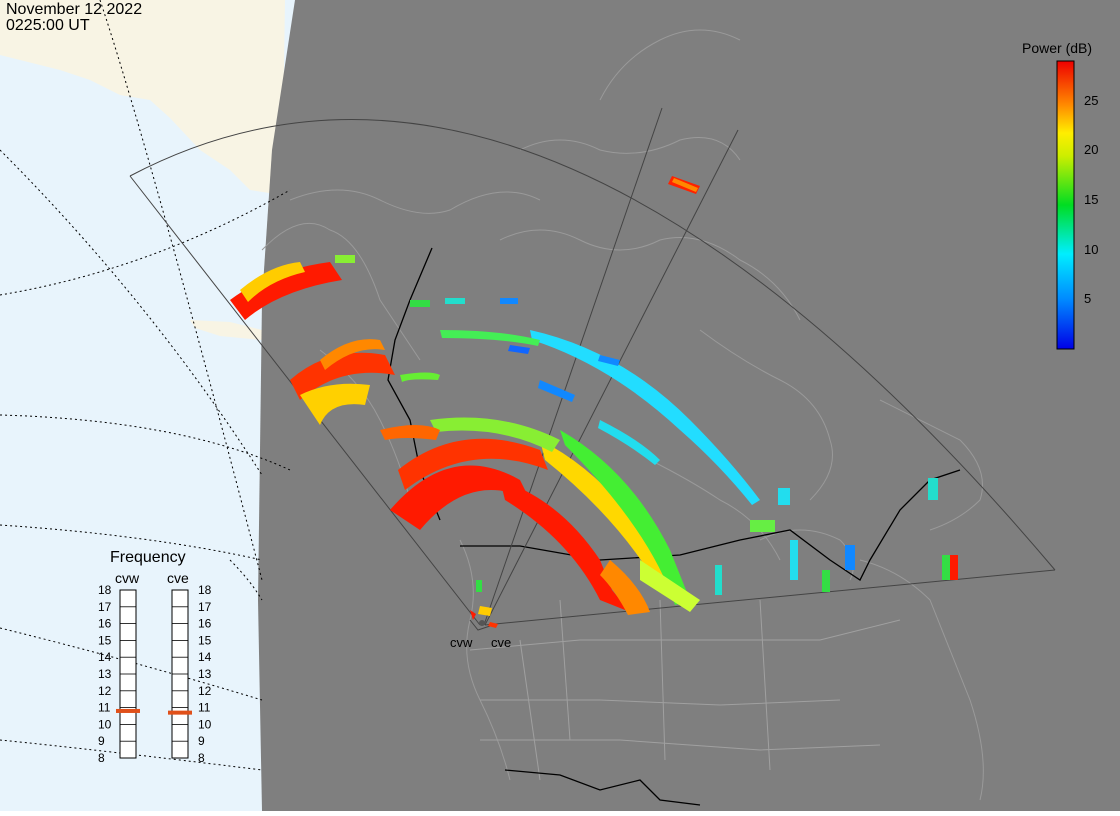 The height and width of the screenshot is (816, 1120). I want to click on frequency-marker-cve, so click(180, 712).